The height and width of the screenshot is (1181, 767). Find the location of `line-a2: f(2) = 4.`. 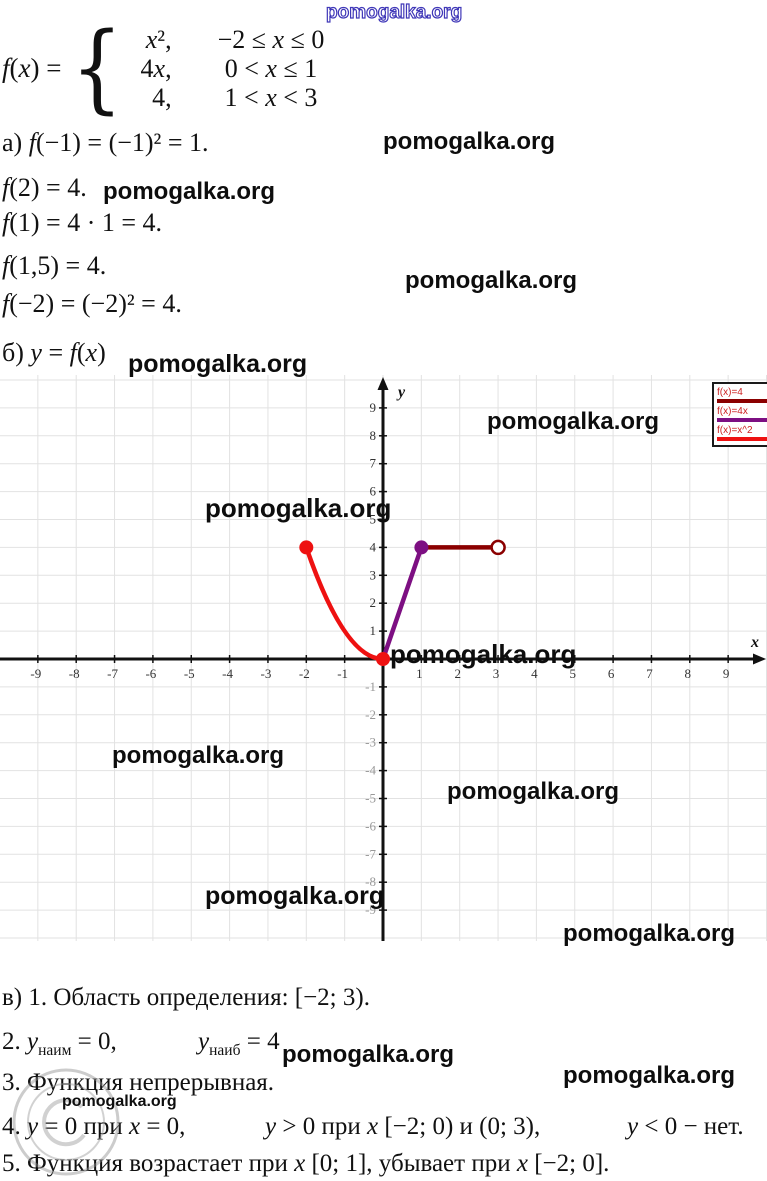

line-a2: f(2) = 4. is located at coordinates (44, 187).